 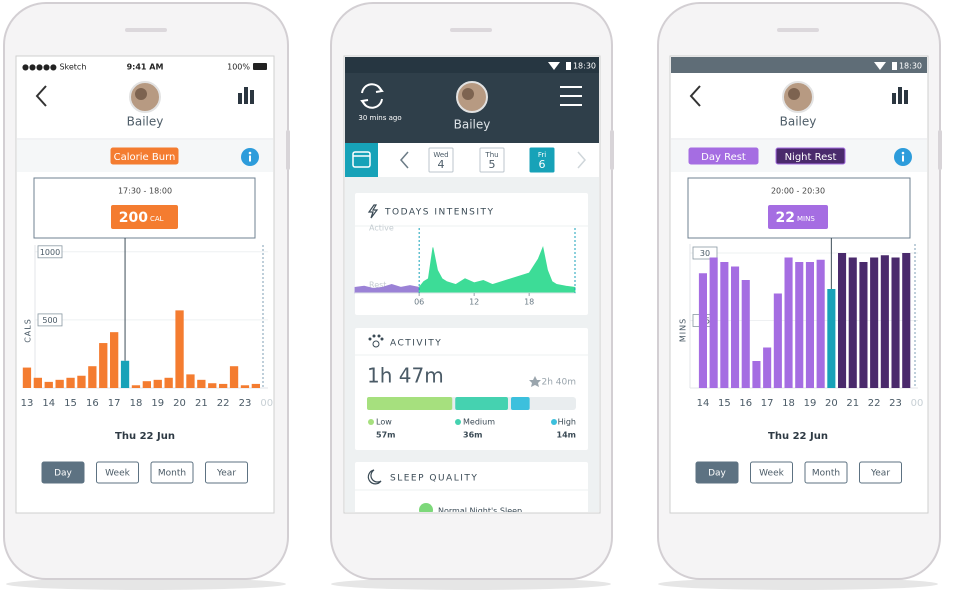 What do you see at coordinates (472, 435) in the screenshot?
I see `value-label: 36m` at bounding box center [472, 435].